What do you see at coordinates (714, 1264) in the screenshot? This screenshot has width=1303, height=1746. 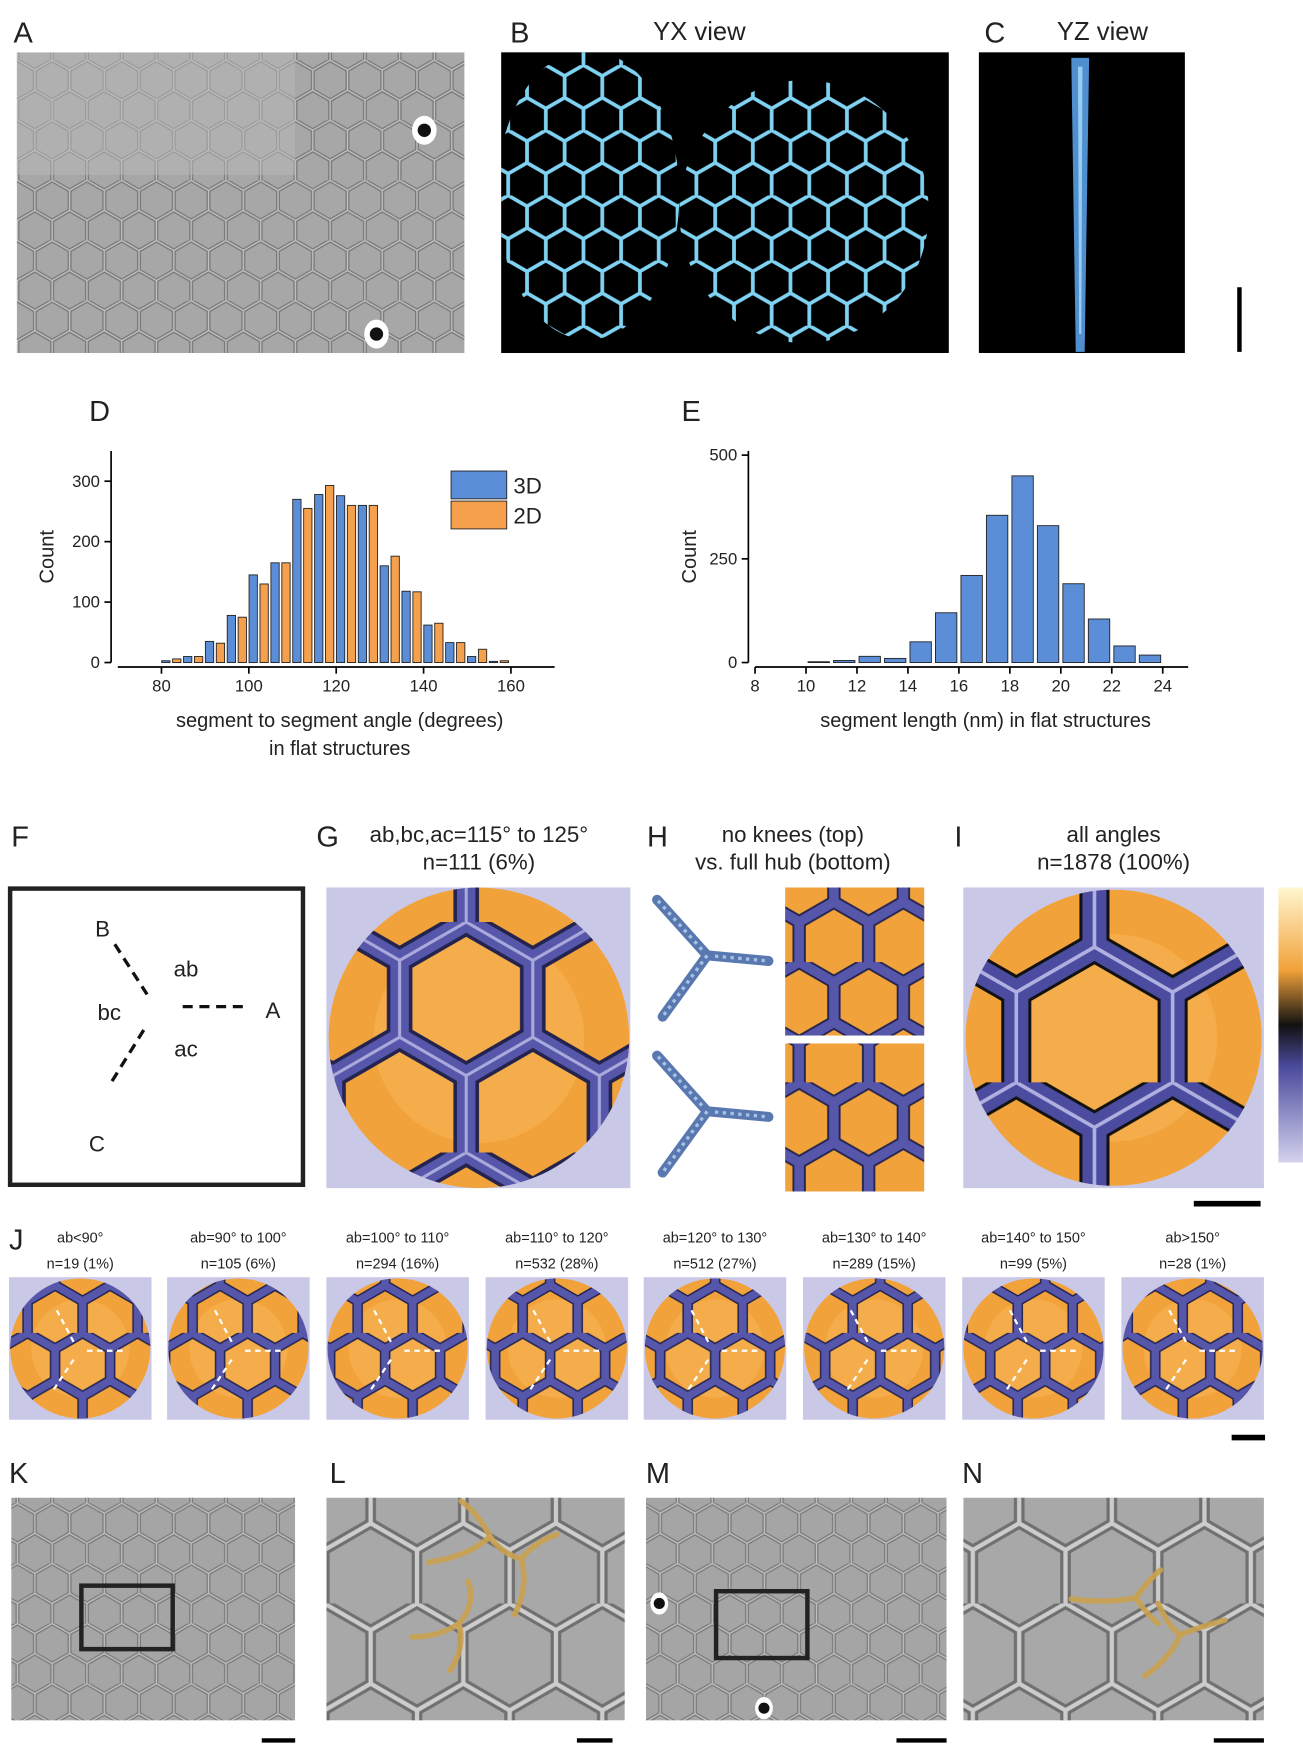 I see `class-count: n=512 (27%)` at bounding box center [714, 1264].